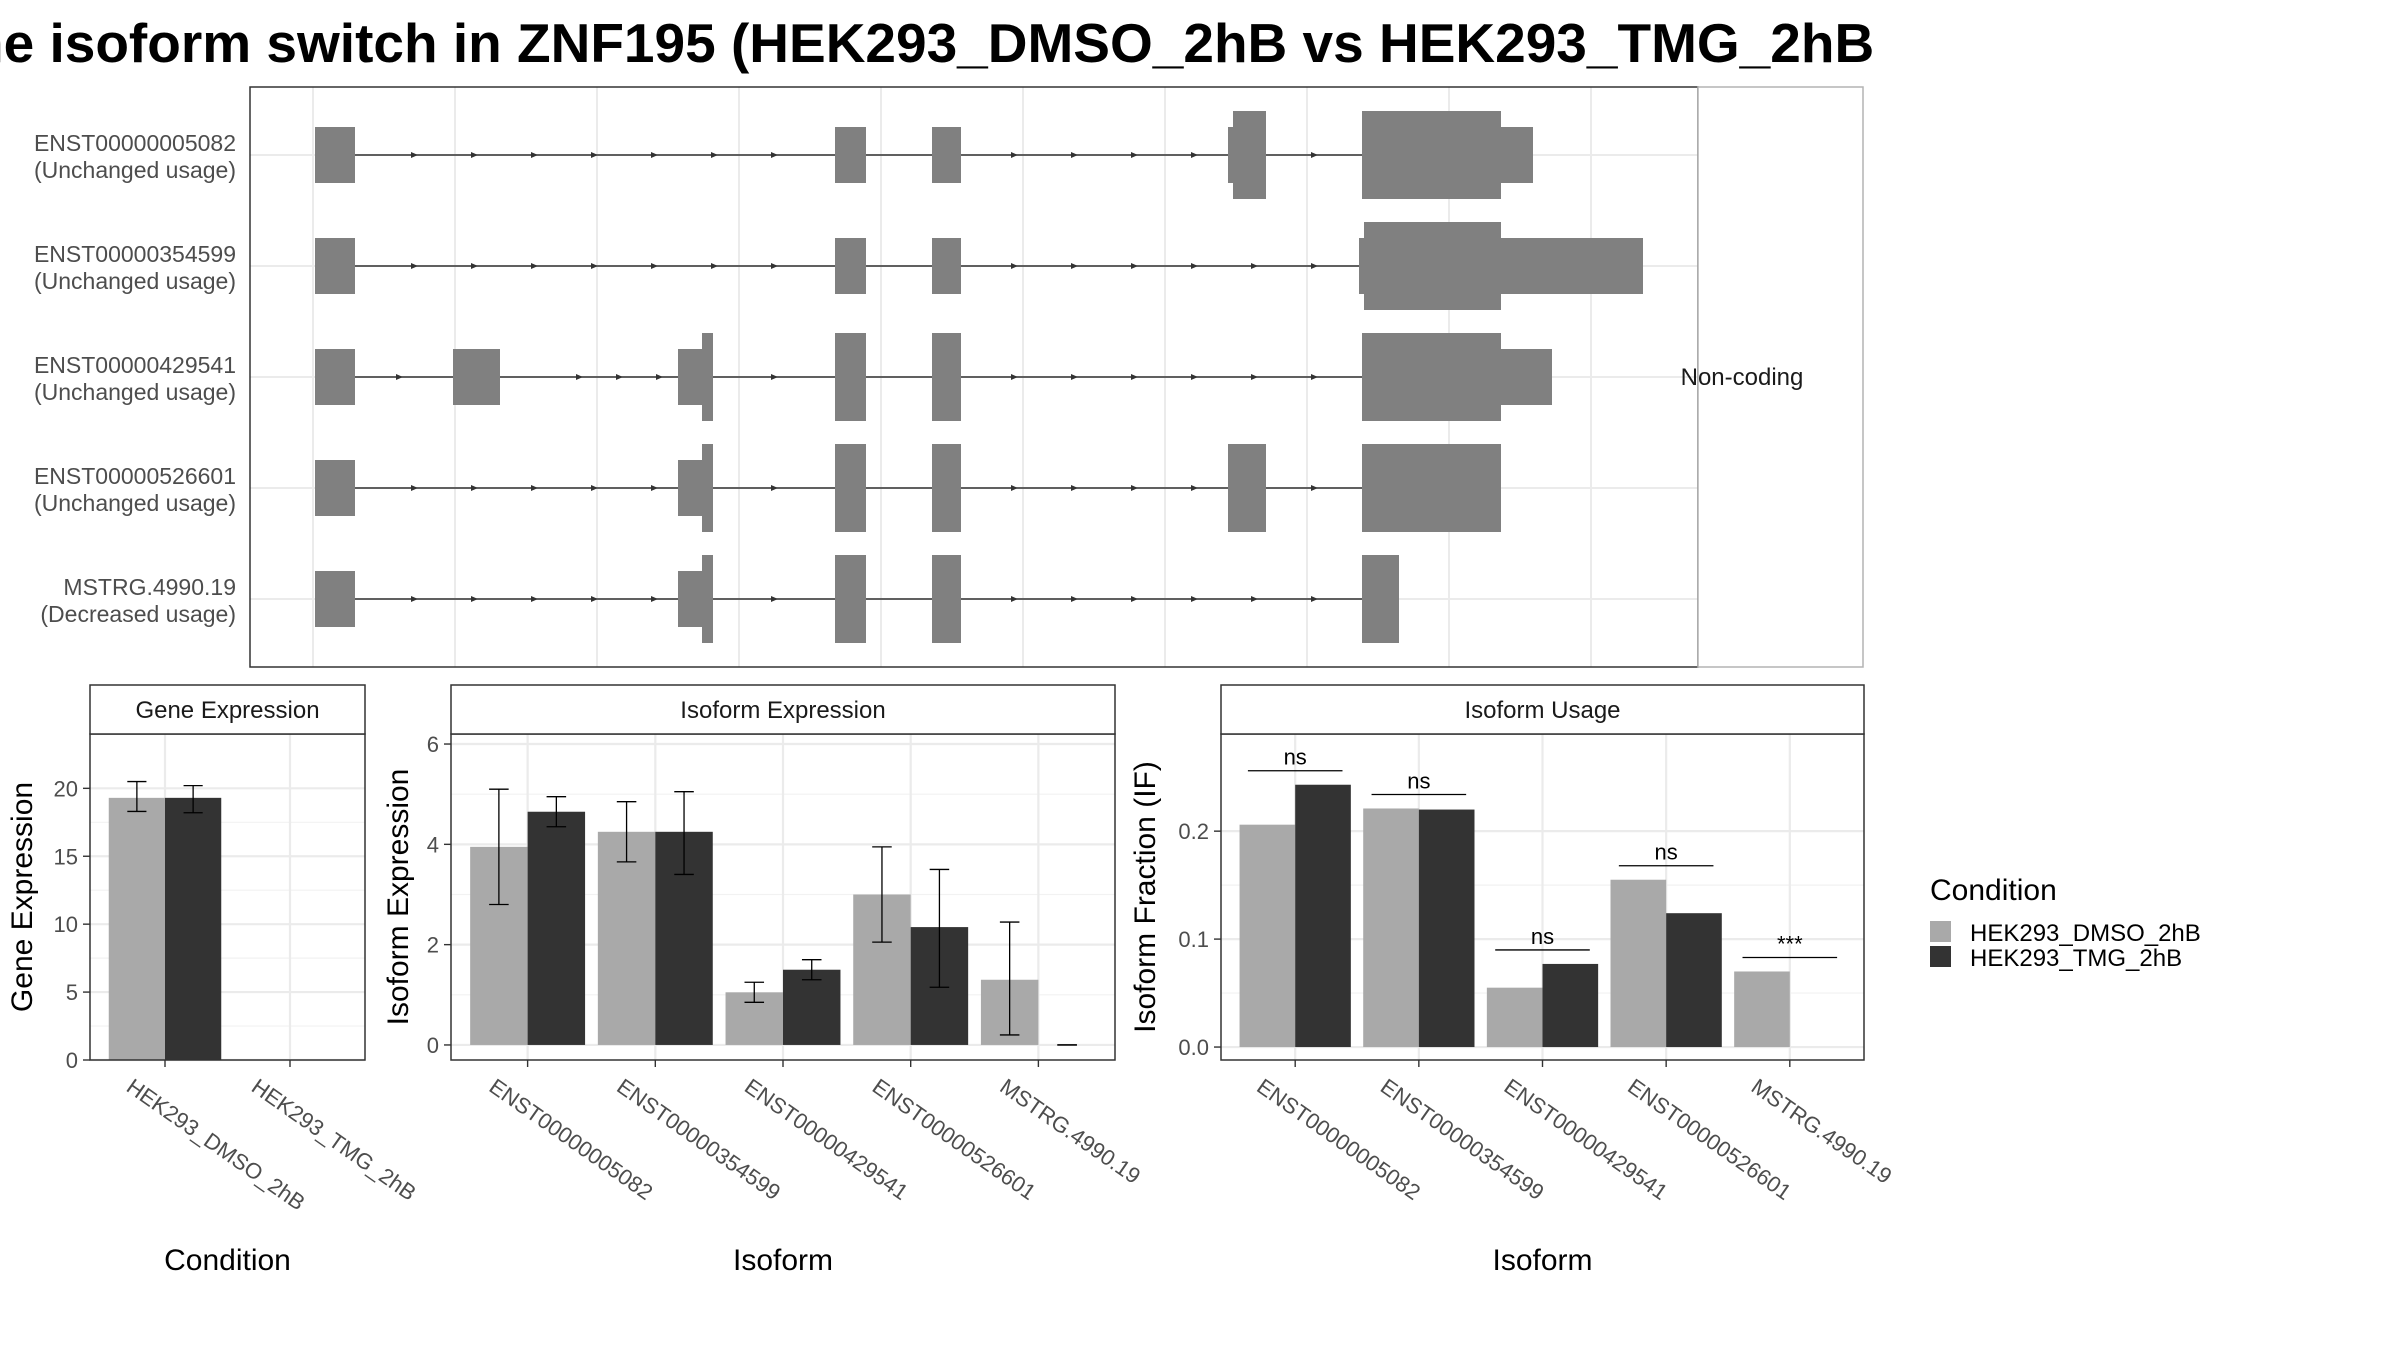 The width and height of the screenshot is (2400, 1350). What do you see at coordinates (135, 254) in the screenshot?
I see `transcript-id-label: ENST00000354599` at bounding box center [135, 254].